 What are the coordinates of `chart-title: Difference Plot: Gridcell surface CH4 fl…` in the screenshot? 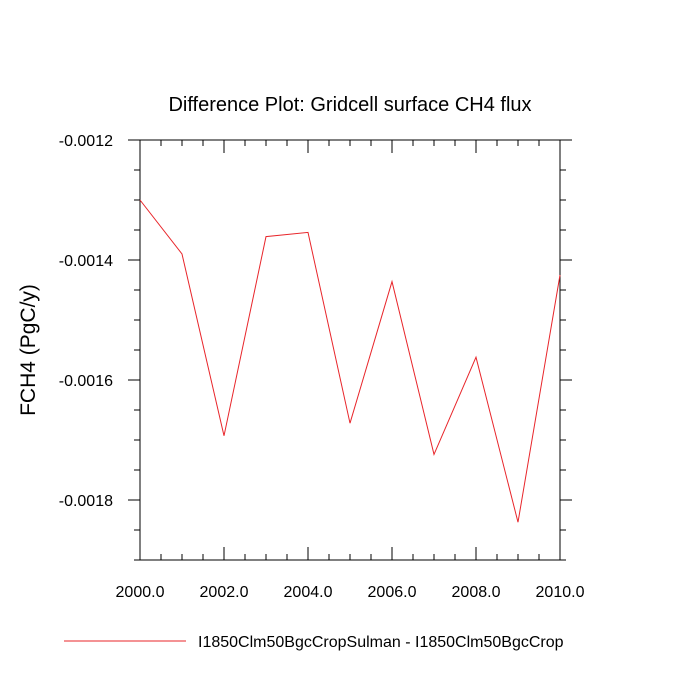 It's located at (349, 105).